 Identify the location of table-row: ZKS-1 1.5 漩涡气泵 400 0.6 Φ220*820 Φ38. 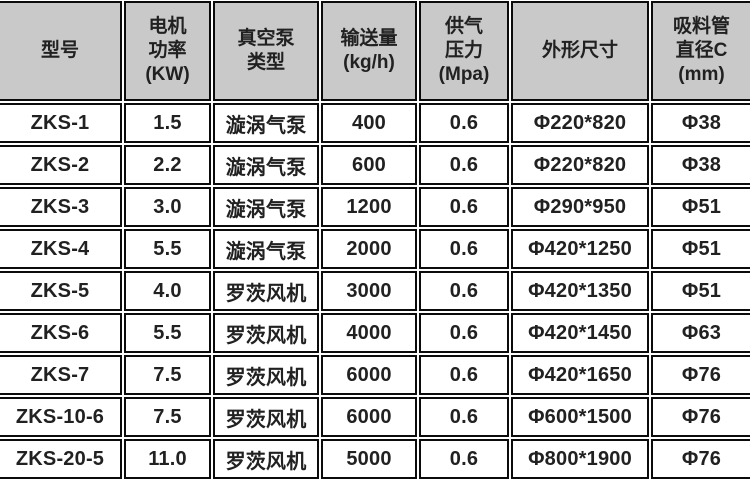
(375, 123).